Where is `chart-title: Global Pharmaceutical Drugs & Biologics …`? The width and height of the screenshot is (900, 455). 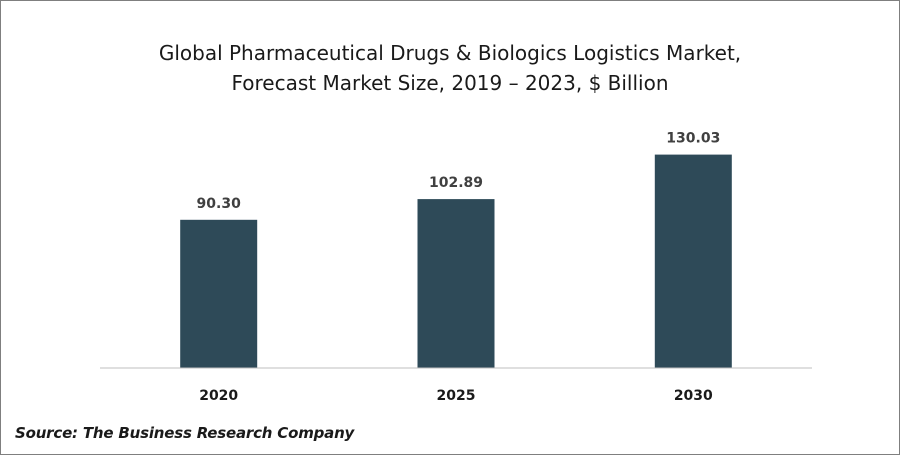
chart-title: Global Pharmaceutical Drugs & Biologics … is located at coordinates (450, 53).